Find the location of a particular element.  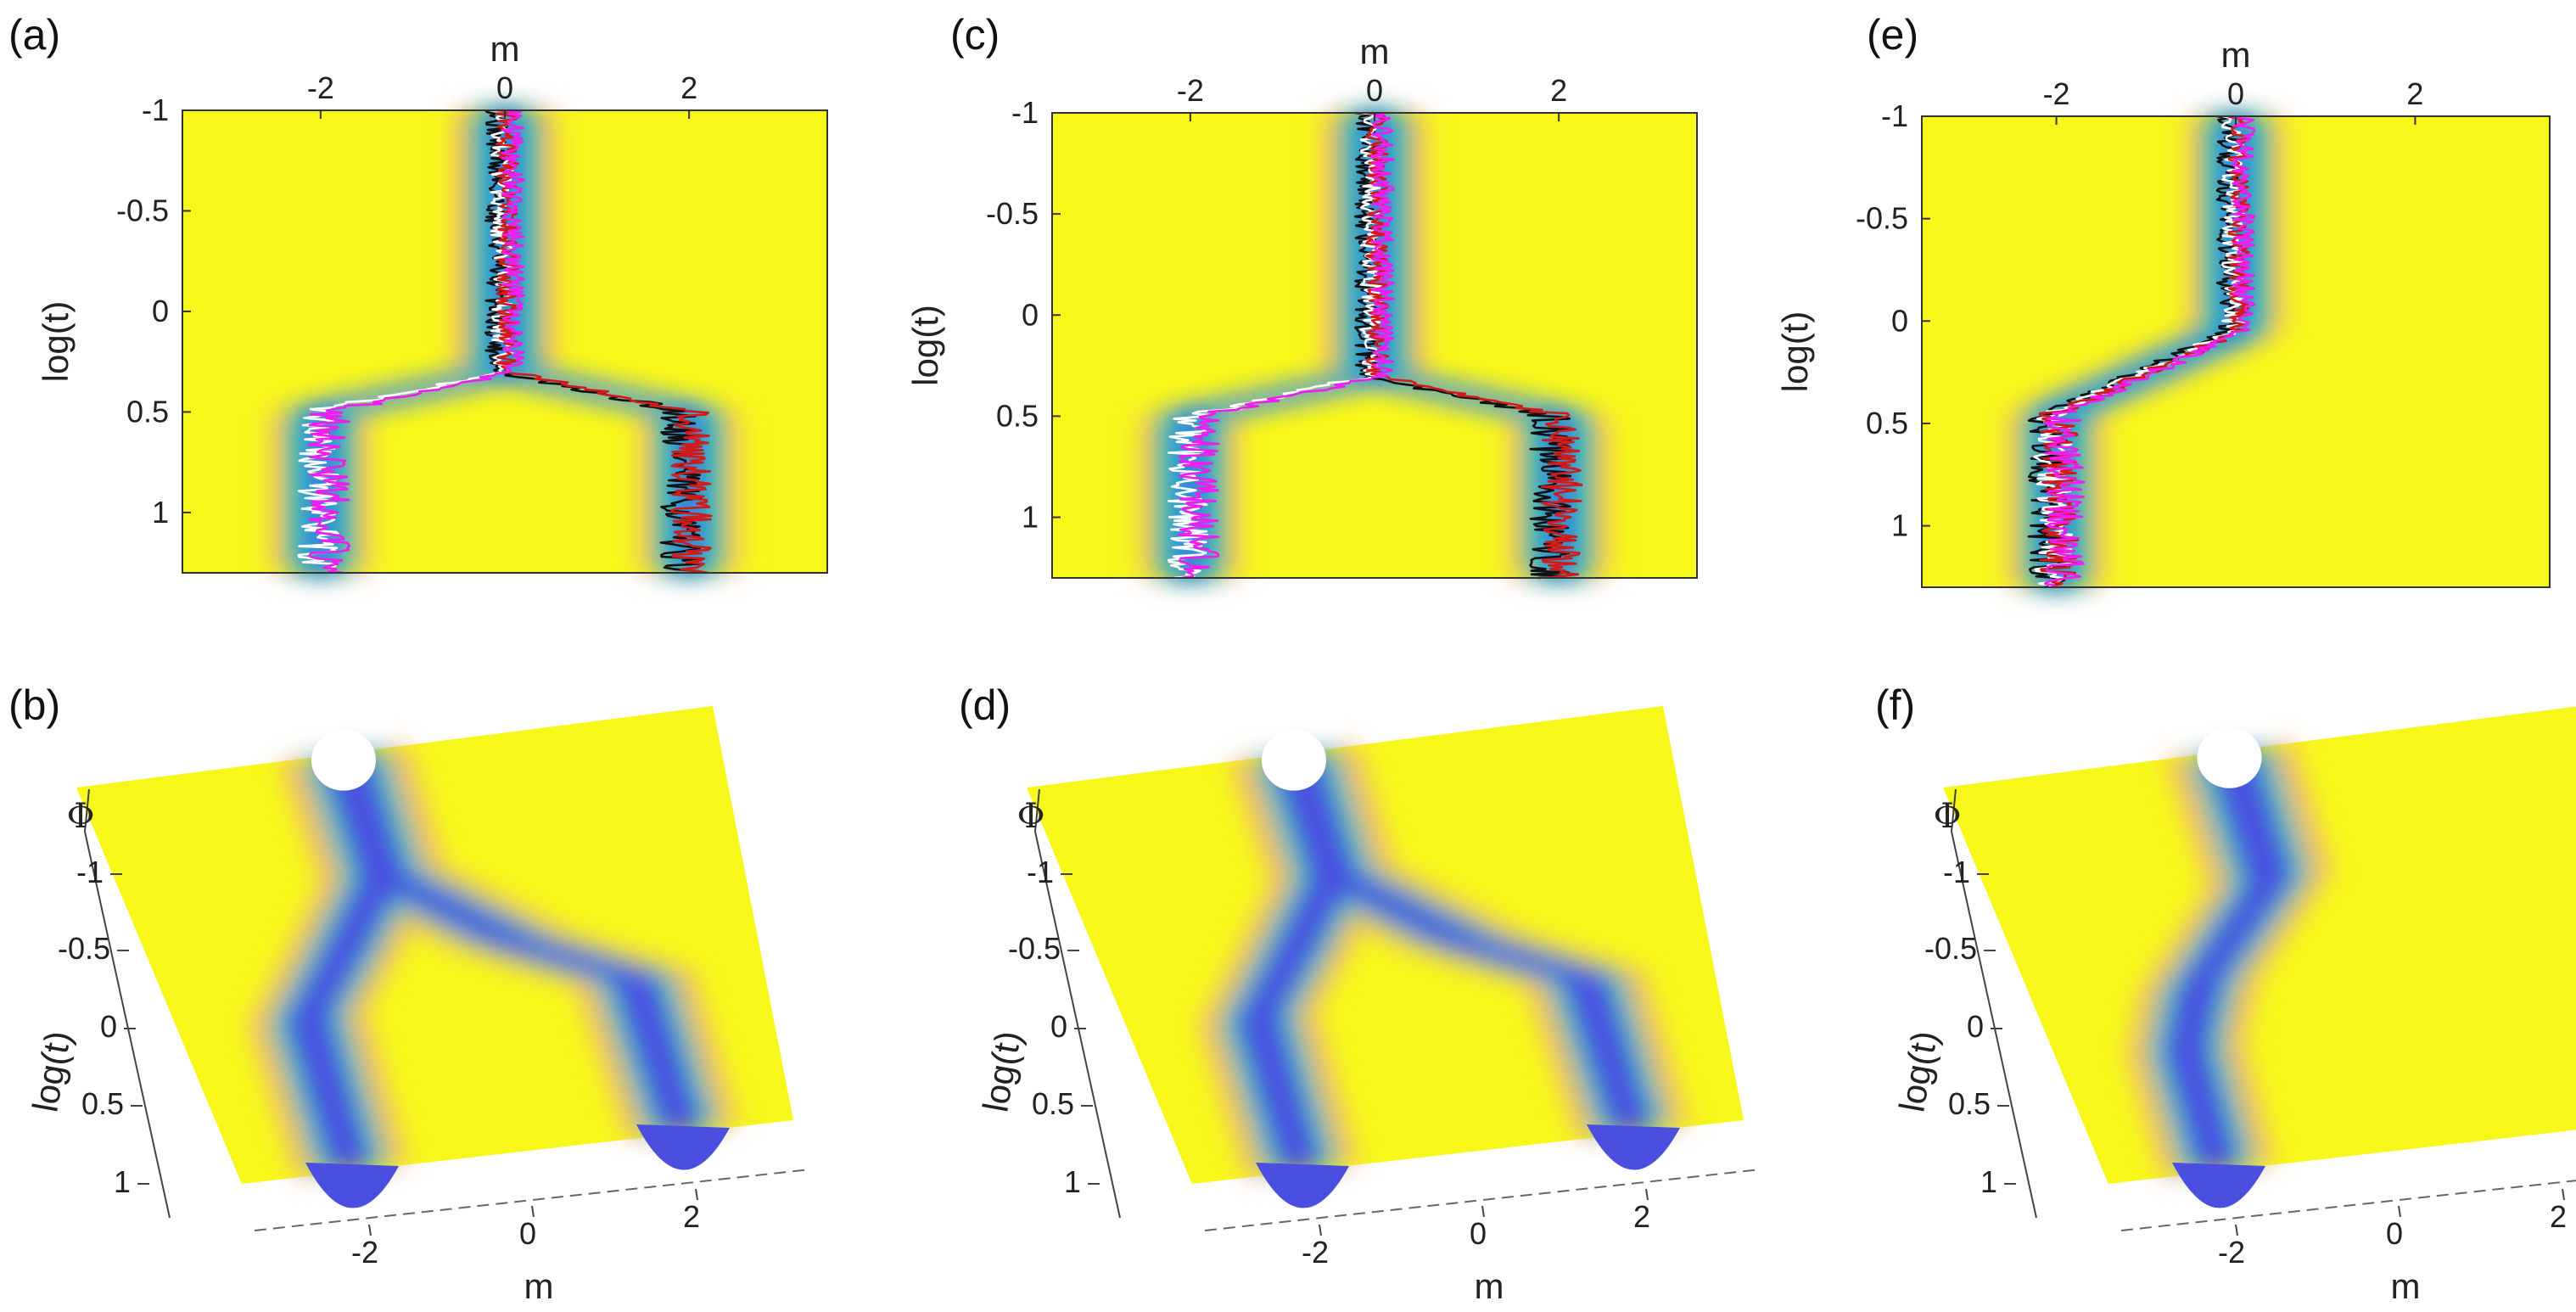

heatmap-panel-2: -2 0 2 m -1 -0.5 0 0.5 1 log(t) (e) is located at coordinates (2163, 300).